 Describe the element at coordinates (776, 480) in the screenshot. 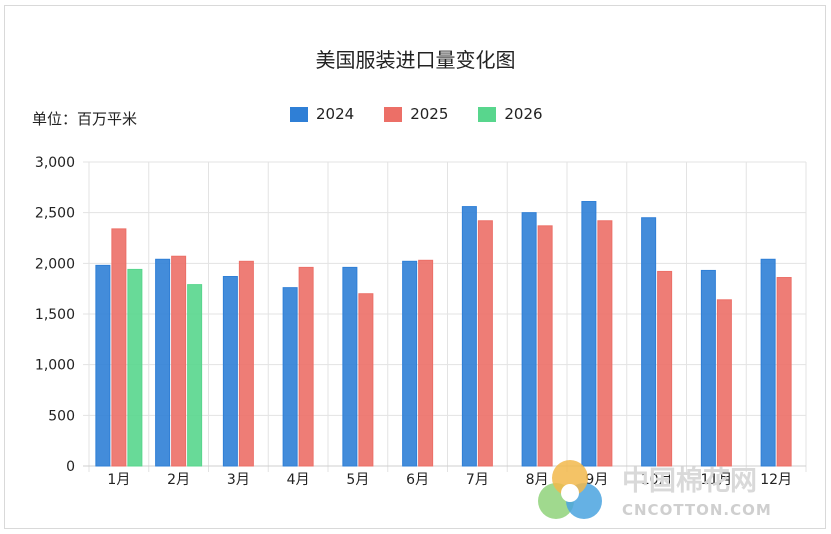

I see `x-tick-label: 12月` at that location.